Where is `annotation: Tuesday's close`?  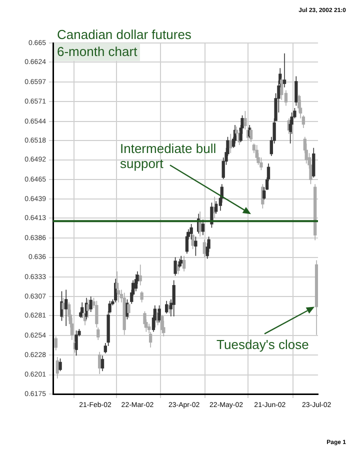
annotation: Tuesday's close is located at coordinates (262, 344).